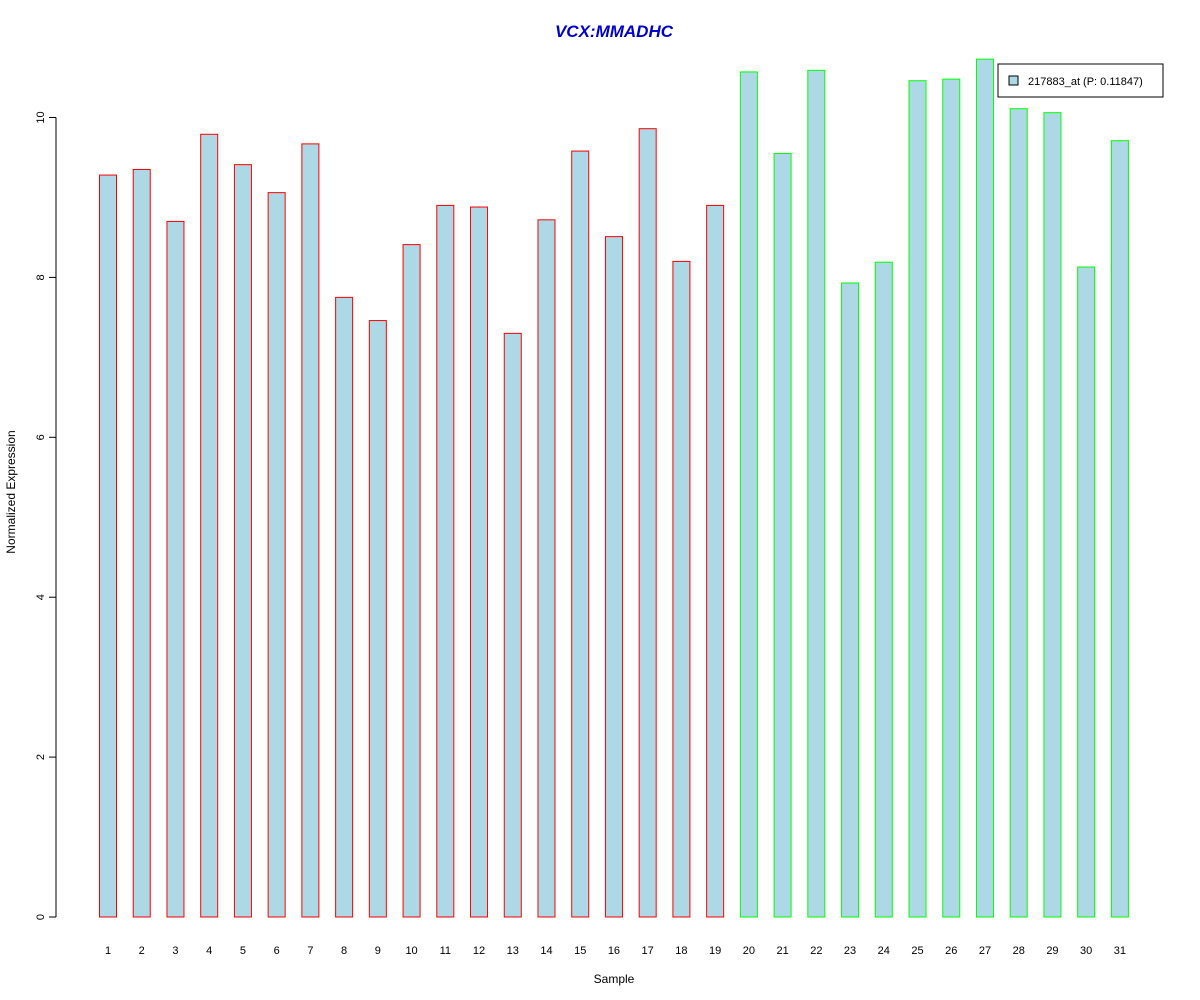 This screenshot has width=1200, height=1000. I want to click on x-tick-label: 30, so click(1086, 951).